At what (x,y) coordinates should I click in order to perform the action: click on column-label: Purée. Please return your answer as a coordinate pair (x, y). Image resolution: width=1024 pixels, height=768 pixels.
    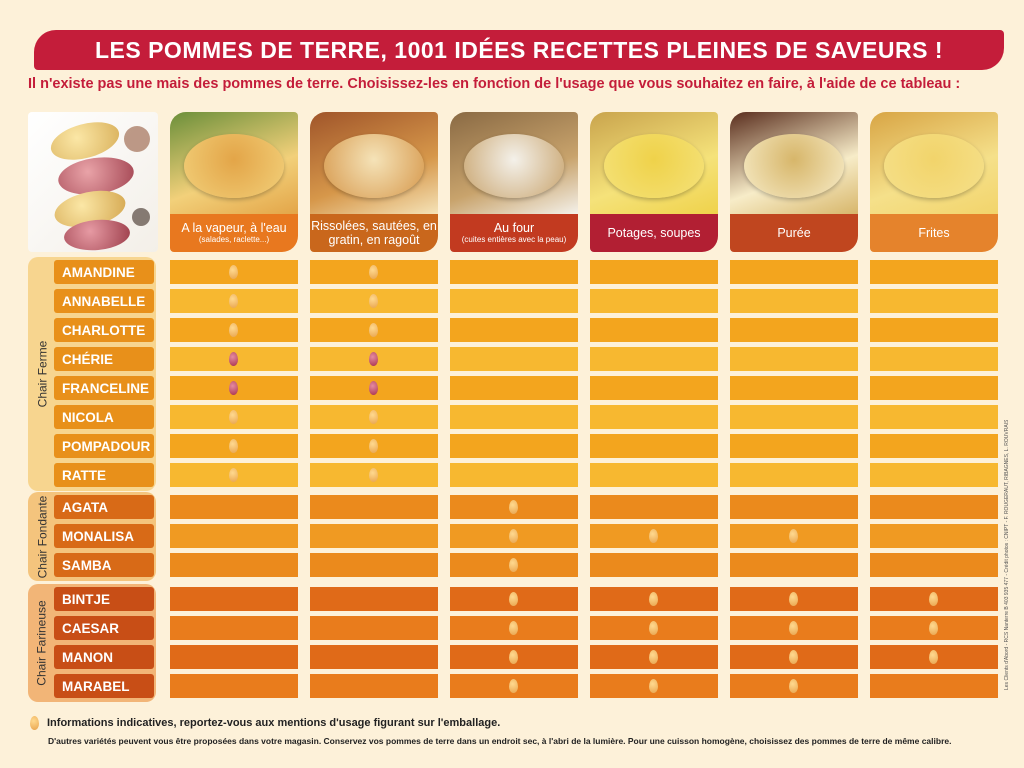
    Looking at the image, I should click on (794, 233).